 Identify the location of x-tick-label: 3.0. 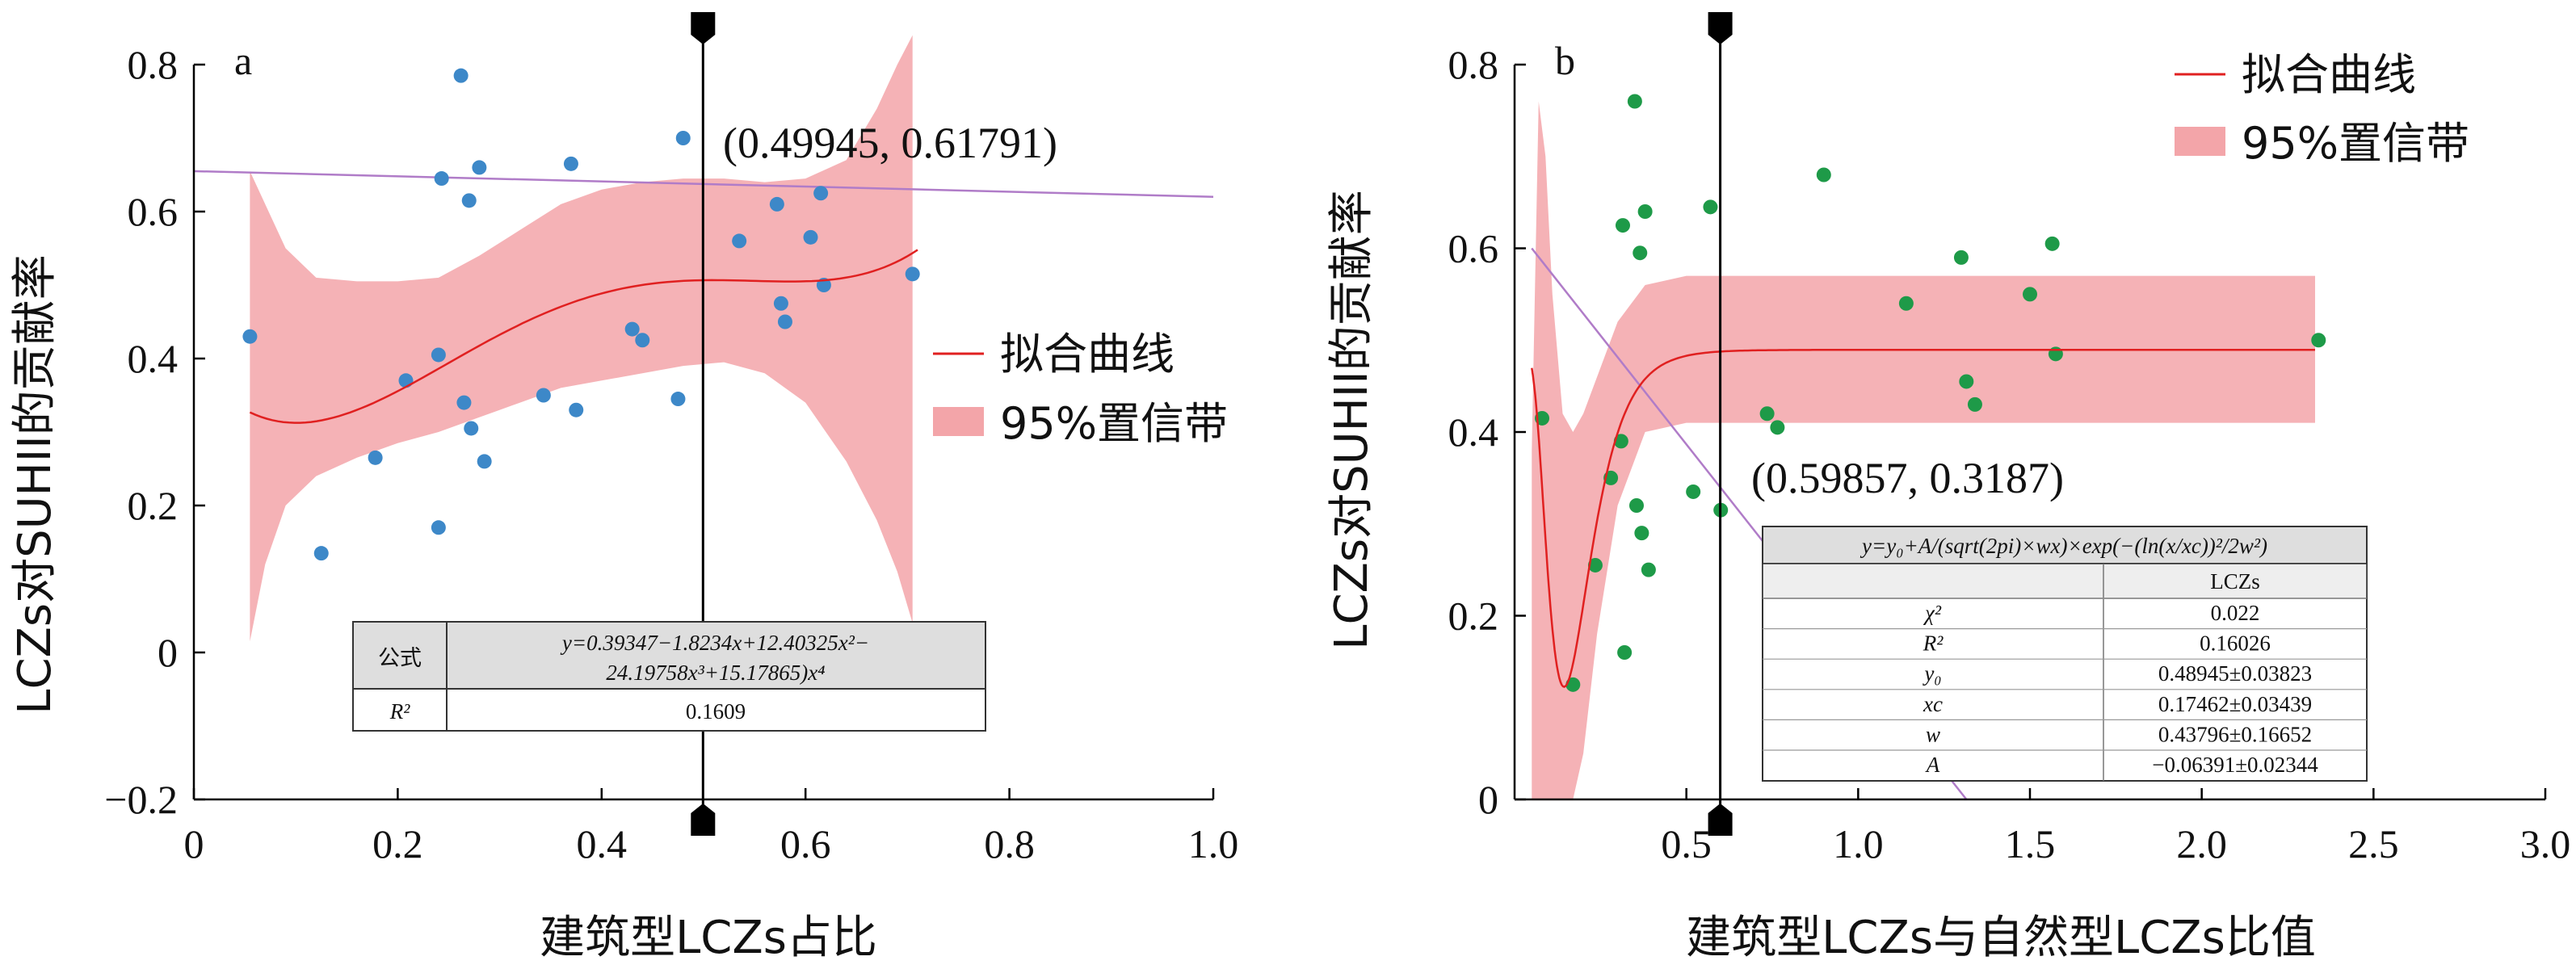
(2545, 844).